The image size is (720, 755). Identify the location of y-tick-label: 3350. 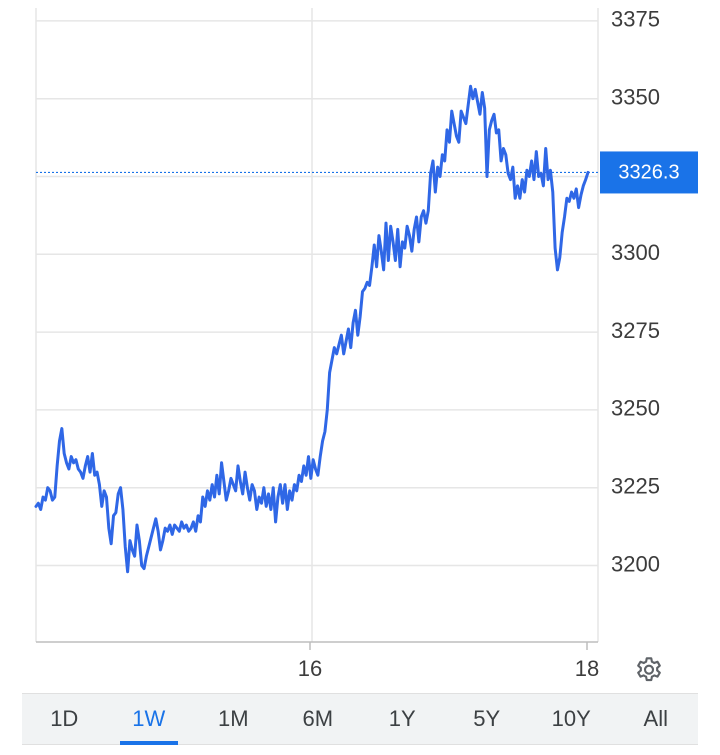
(635, 97).